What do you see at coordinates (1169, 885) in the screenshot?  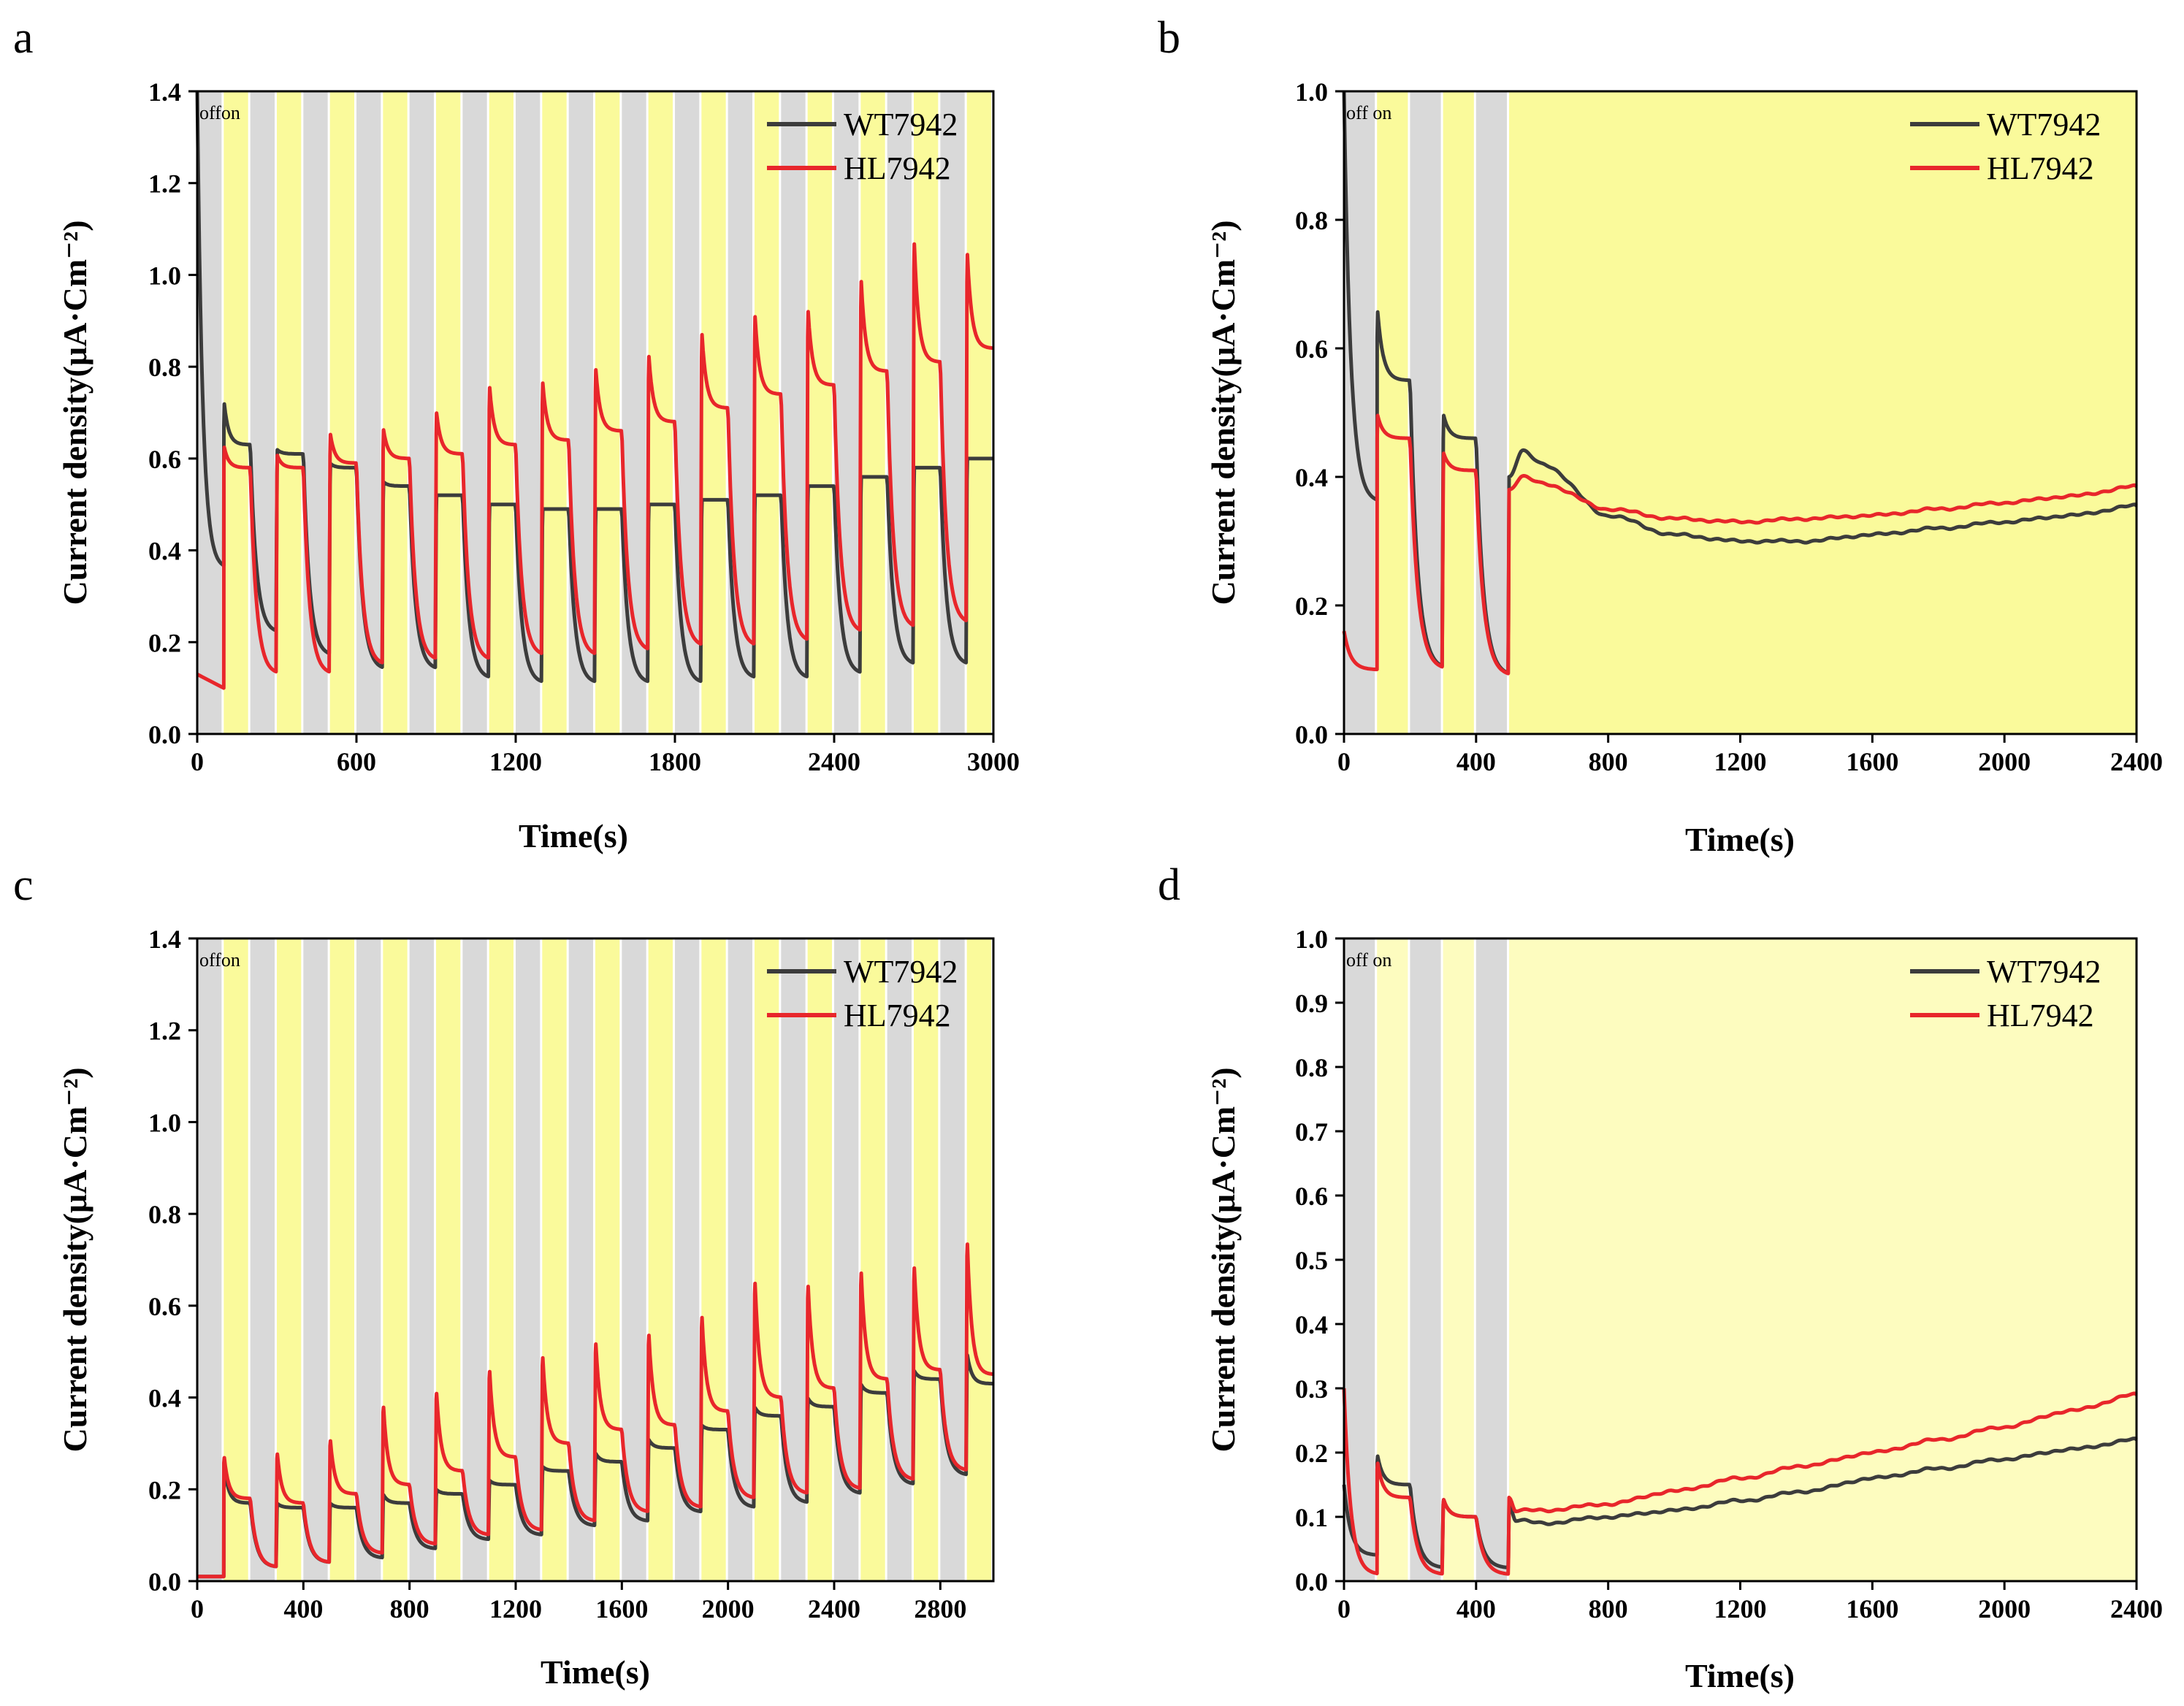 I see `panel-letter: d` at bounding box center [1169, 885].